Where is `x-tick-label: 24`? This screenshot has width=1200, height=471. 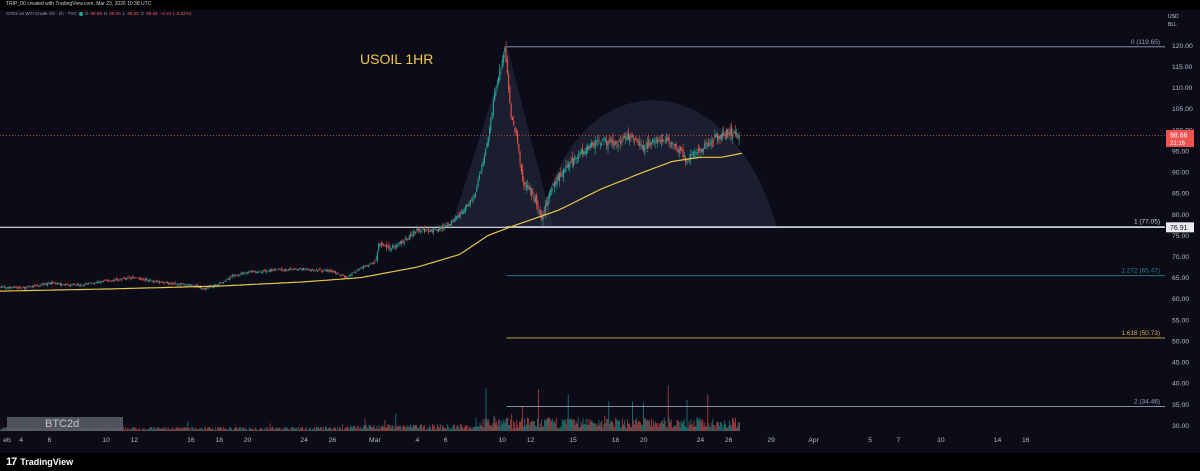 x-tick-label: 24 is located at coordinates (701, 440).